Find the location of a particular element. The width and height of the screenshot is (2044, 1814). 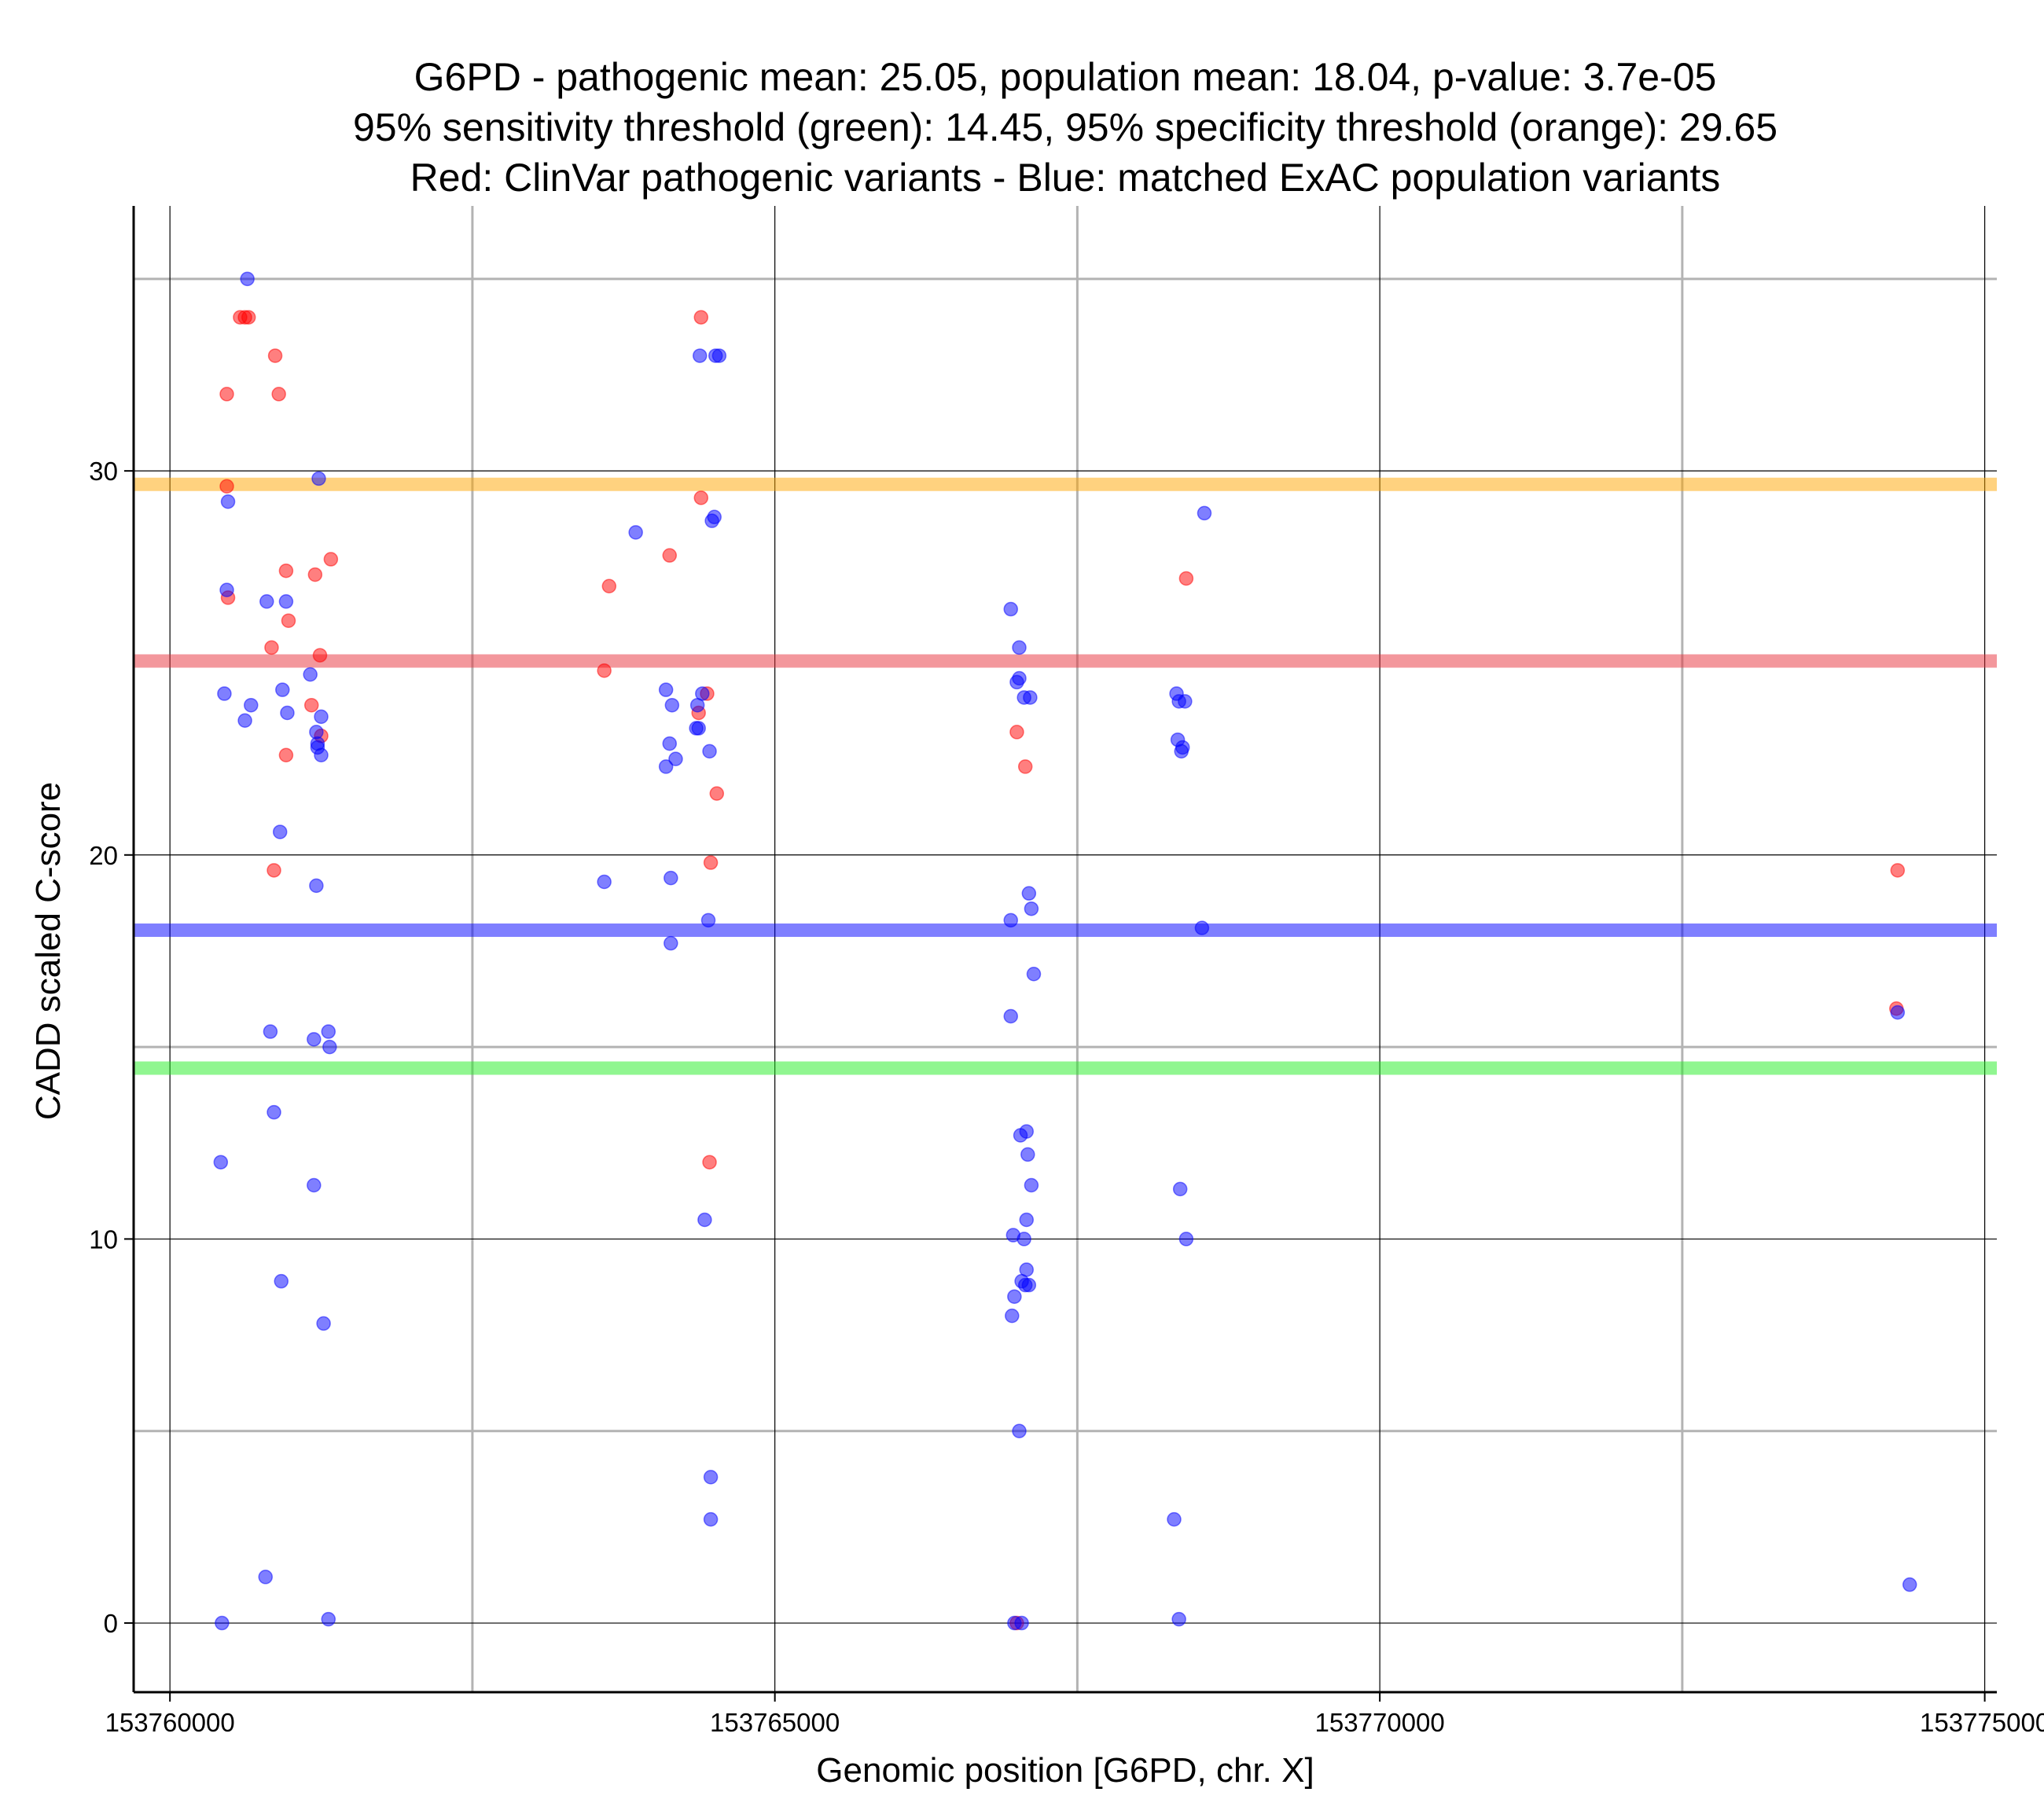

y-tick-label-3: 30 is located at coordinates (104, 471).